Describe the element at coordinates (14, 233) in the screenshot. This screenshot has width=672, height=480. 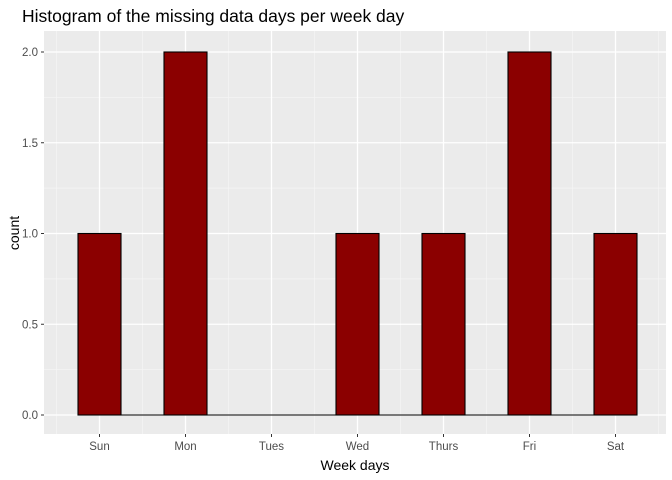
I see `y-axis-title: count` at that location.